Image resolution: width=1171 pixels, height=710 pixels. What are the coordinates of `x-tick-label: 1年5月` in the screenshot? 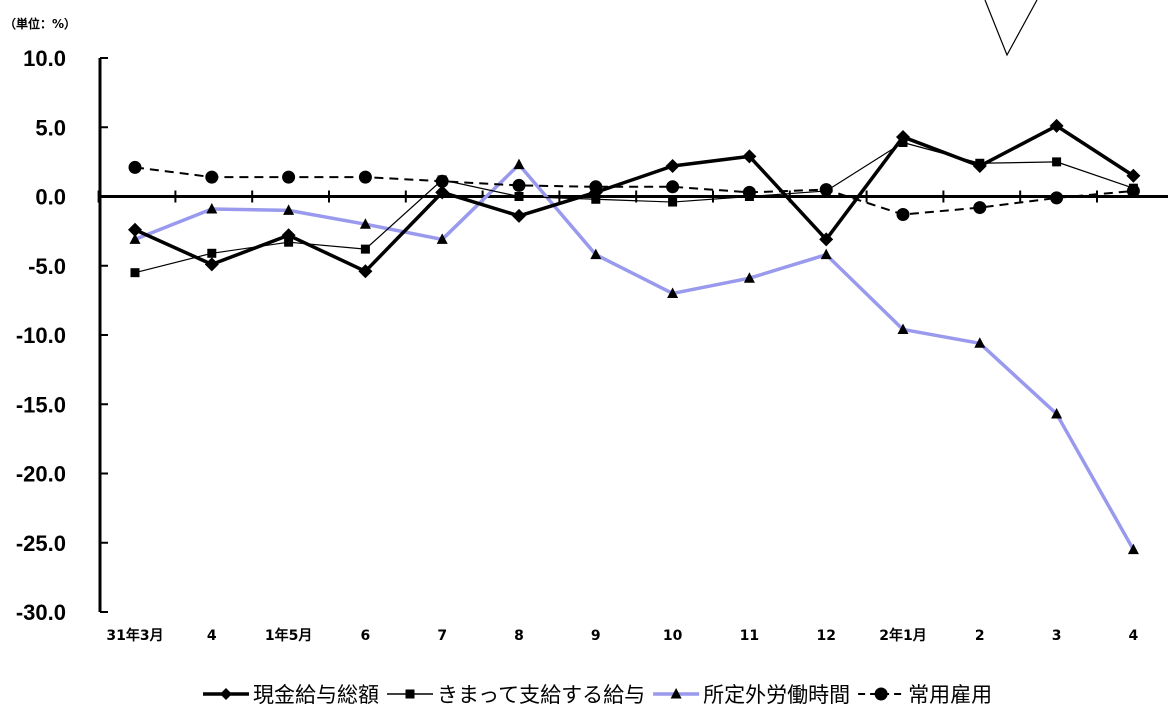 It's located at (288, 635).